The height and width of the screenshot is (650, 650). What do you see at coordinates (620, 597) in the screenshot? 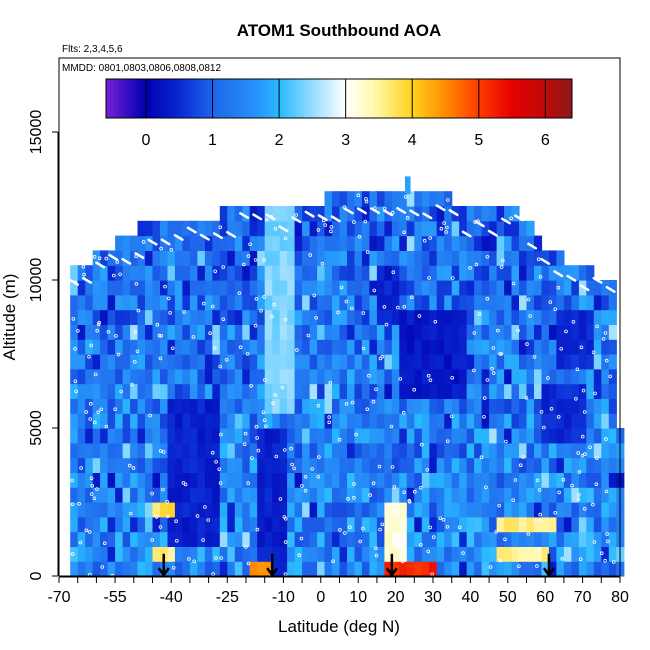
I see `x-tick-label: 80` at bounding box center [620, 597].